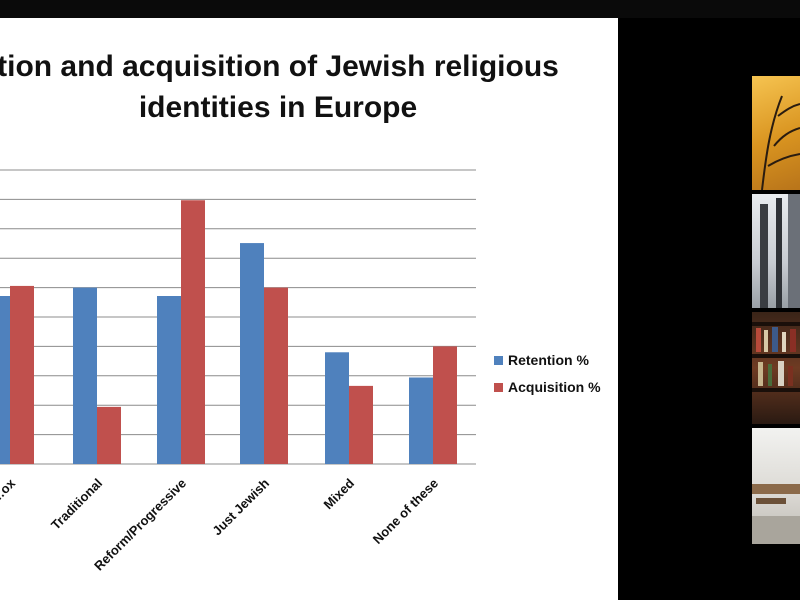  I want to click on x-tick-label: None of these, so click(405, 511).